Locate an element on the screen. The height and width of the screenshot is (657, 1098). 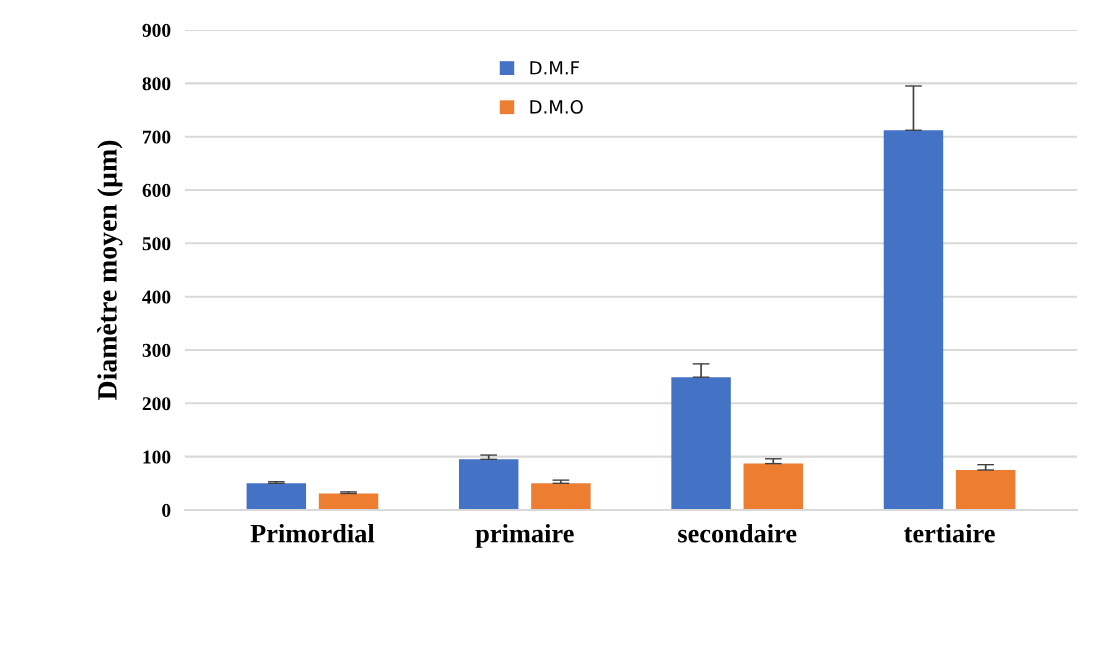
y-tick-label: 900 is located at coordinates (156, 30).